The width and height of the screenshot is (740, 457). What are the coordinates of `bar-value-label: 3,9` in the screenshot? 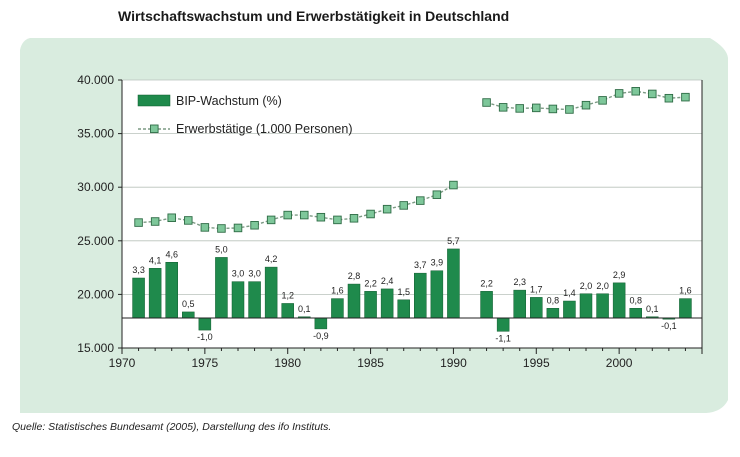 It's located at (437, 263).